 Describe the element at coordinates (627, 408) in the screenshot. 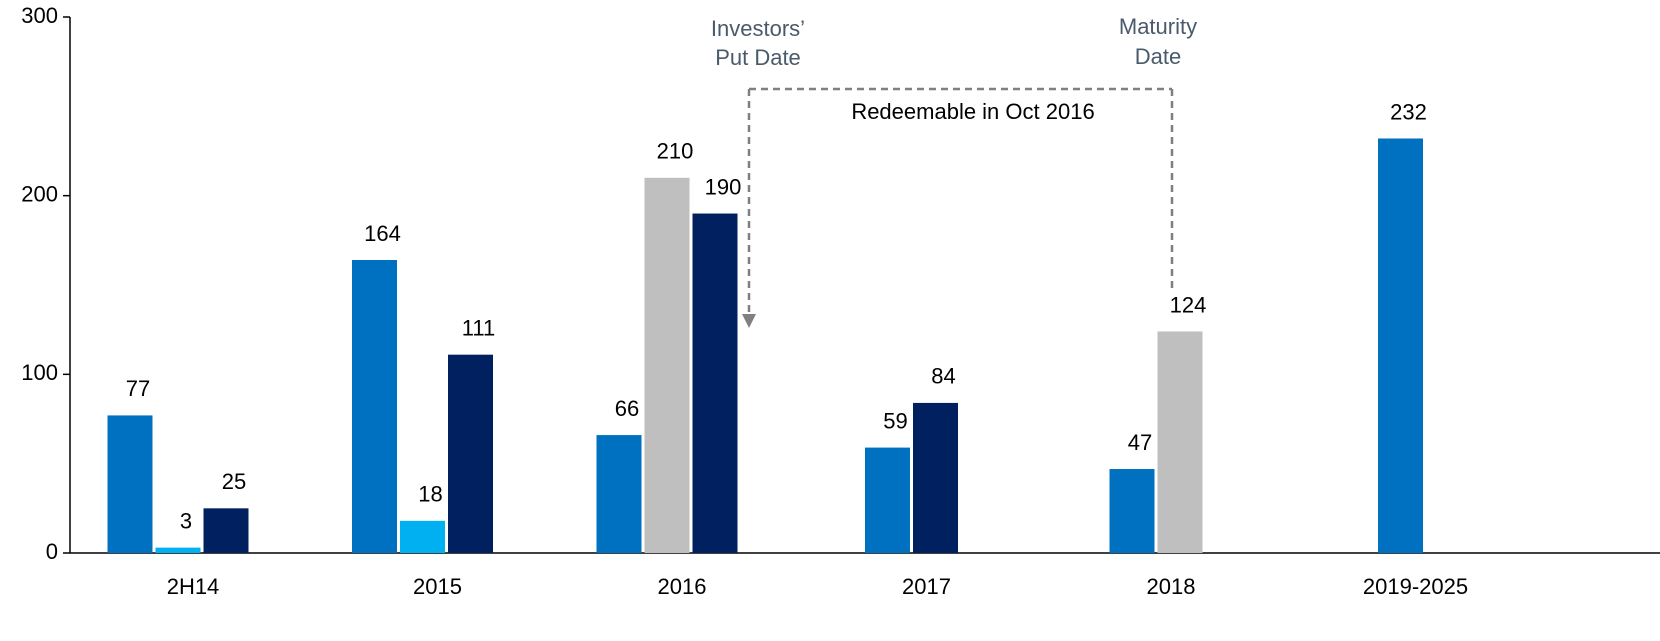

I see `value-label: 66` at that location.